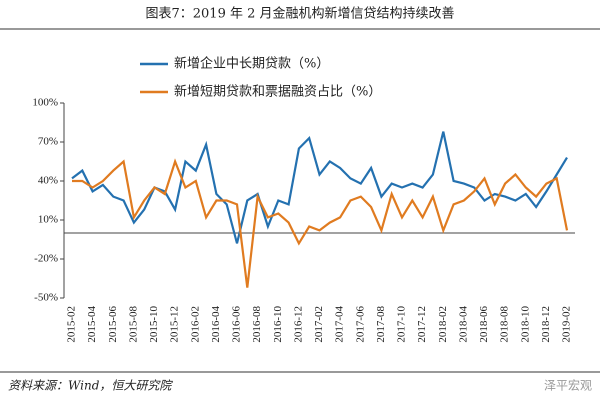  Describe the element at coordinates (251, 64) in the screenshot. I see `legend-label: 新增企业中长期贷款（%）` at that location.